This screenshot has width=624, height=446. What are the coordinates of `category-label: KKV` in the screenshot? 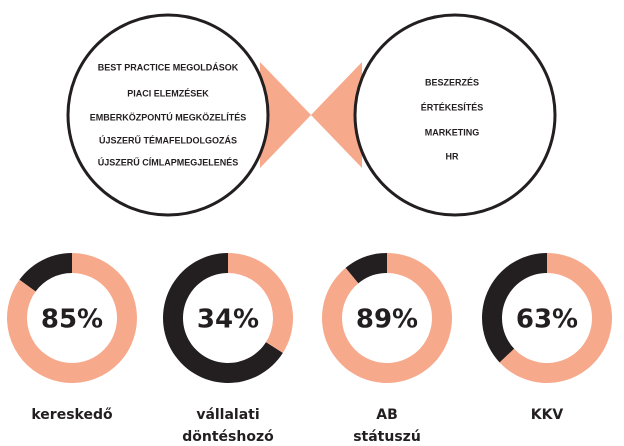 It's located at (547, 415).